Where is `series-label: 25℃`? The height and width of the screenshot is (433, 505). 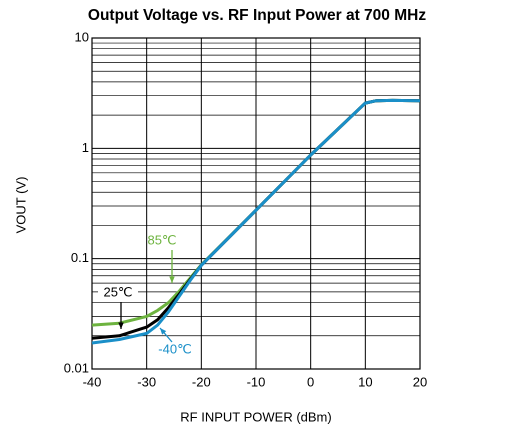
series-label: 25℃ is located at coordinates (117, 291).